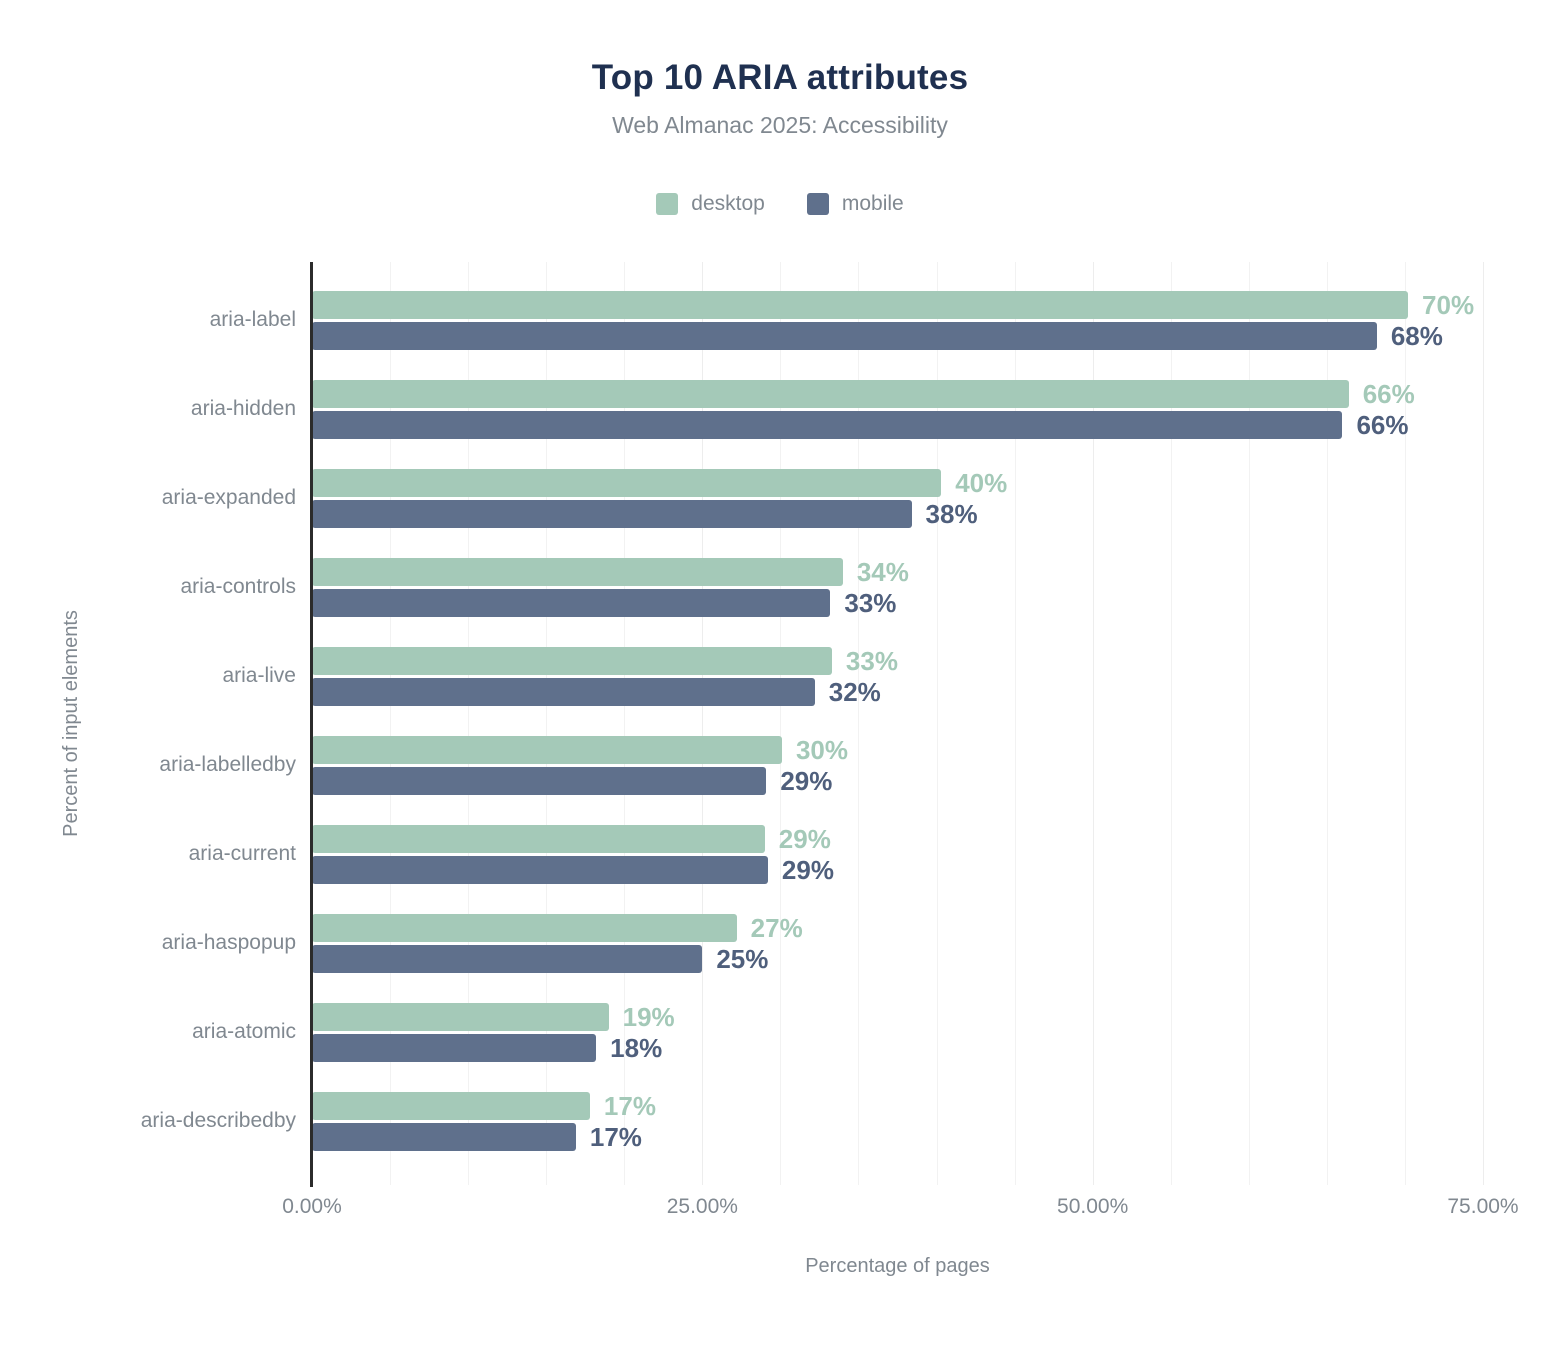  I want to click on bar-mobile-aria-expanded: 38%, so click(645, 513).